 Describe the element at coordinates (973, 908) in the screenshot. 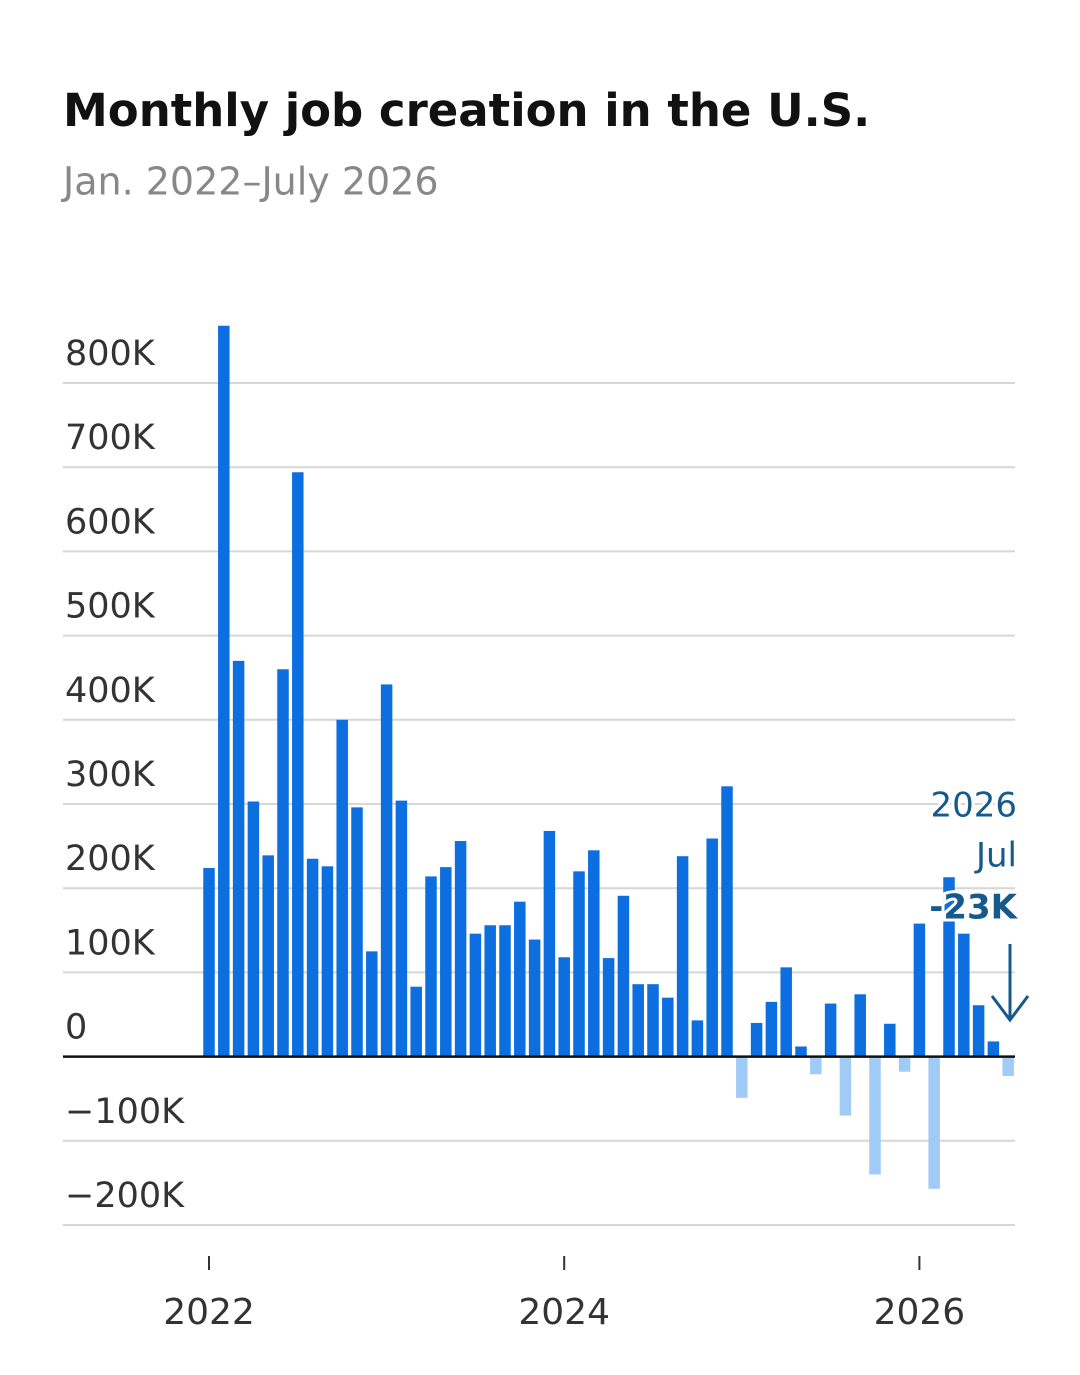

I see `annotation-value: -23K` at that location.